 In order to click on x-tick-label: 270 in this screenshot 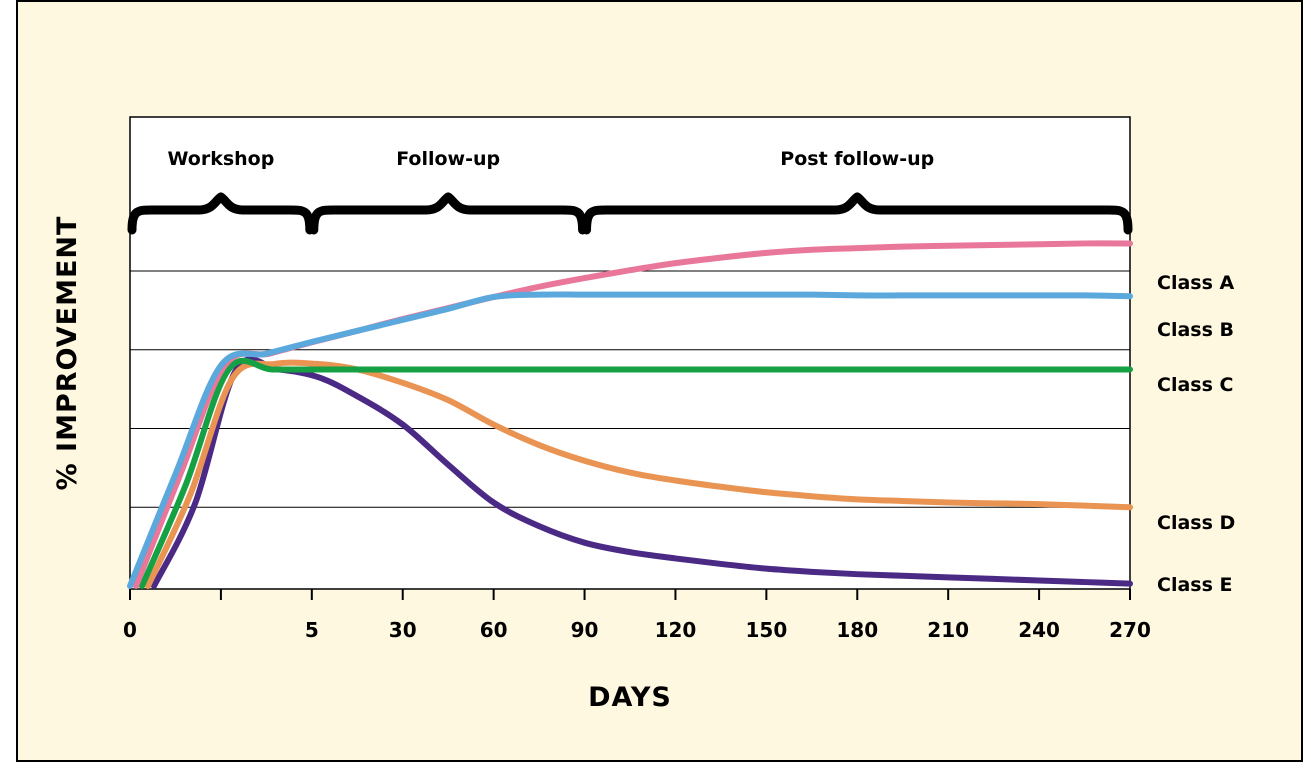, I will do `click(1130, 630)`.